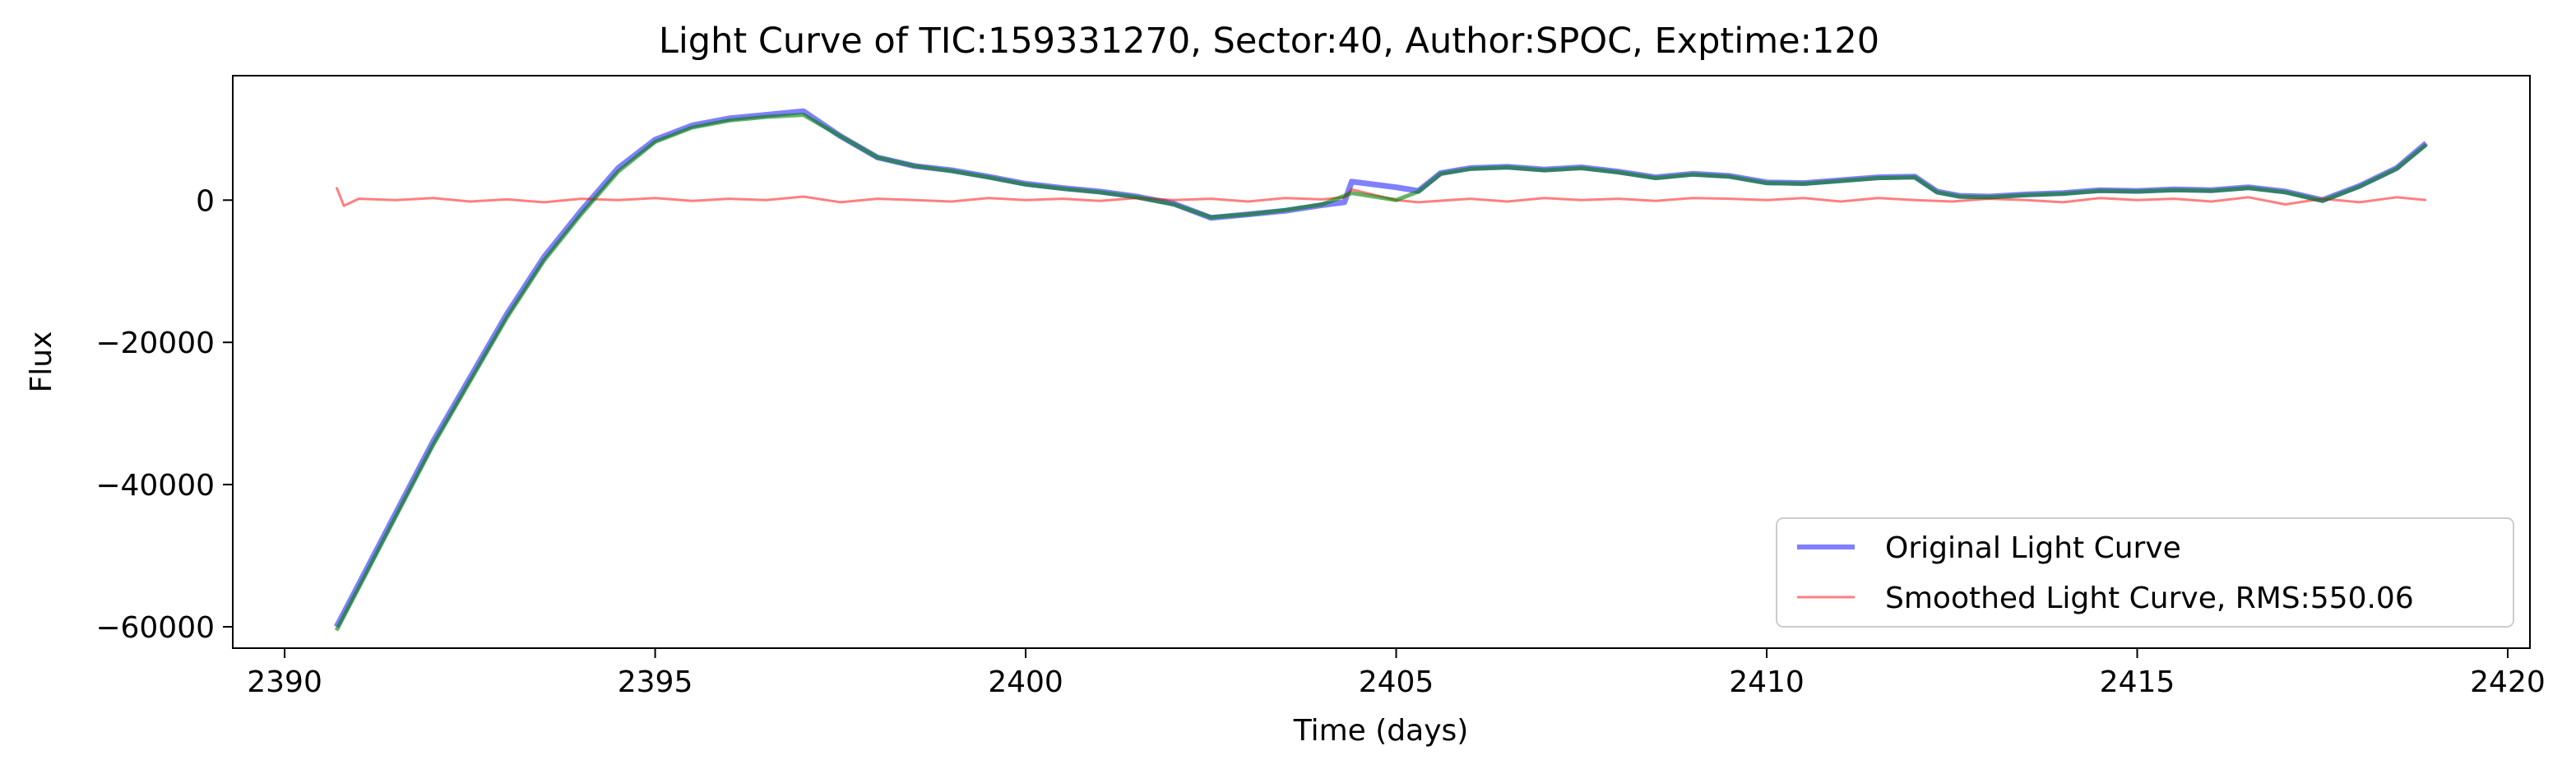  What do you see at coordinates (155, 628) in the screenshot?
I see `y-tick-label: −60000` at bounding box center [155, 628].